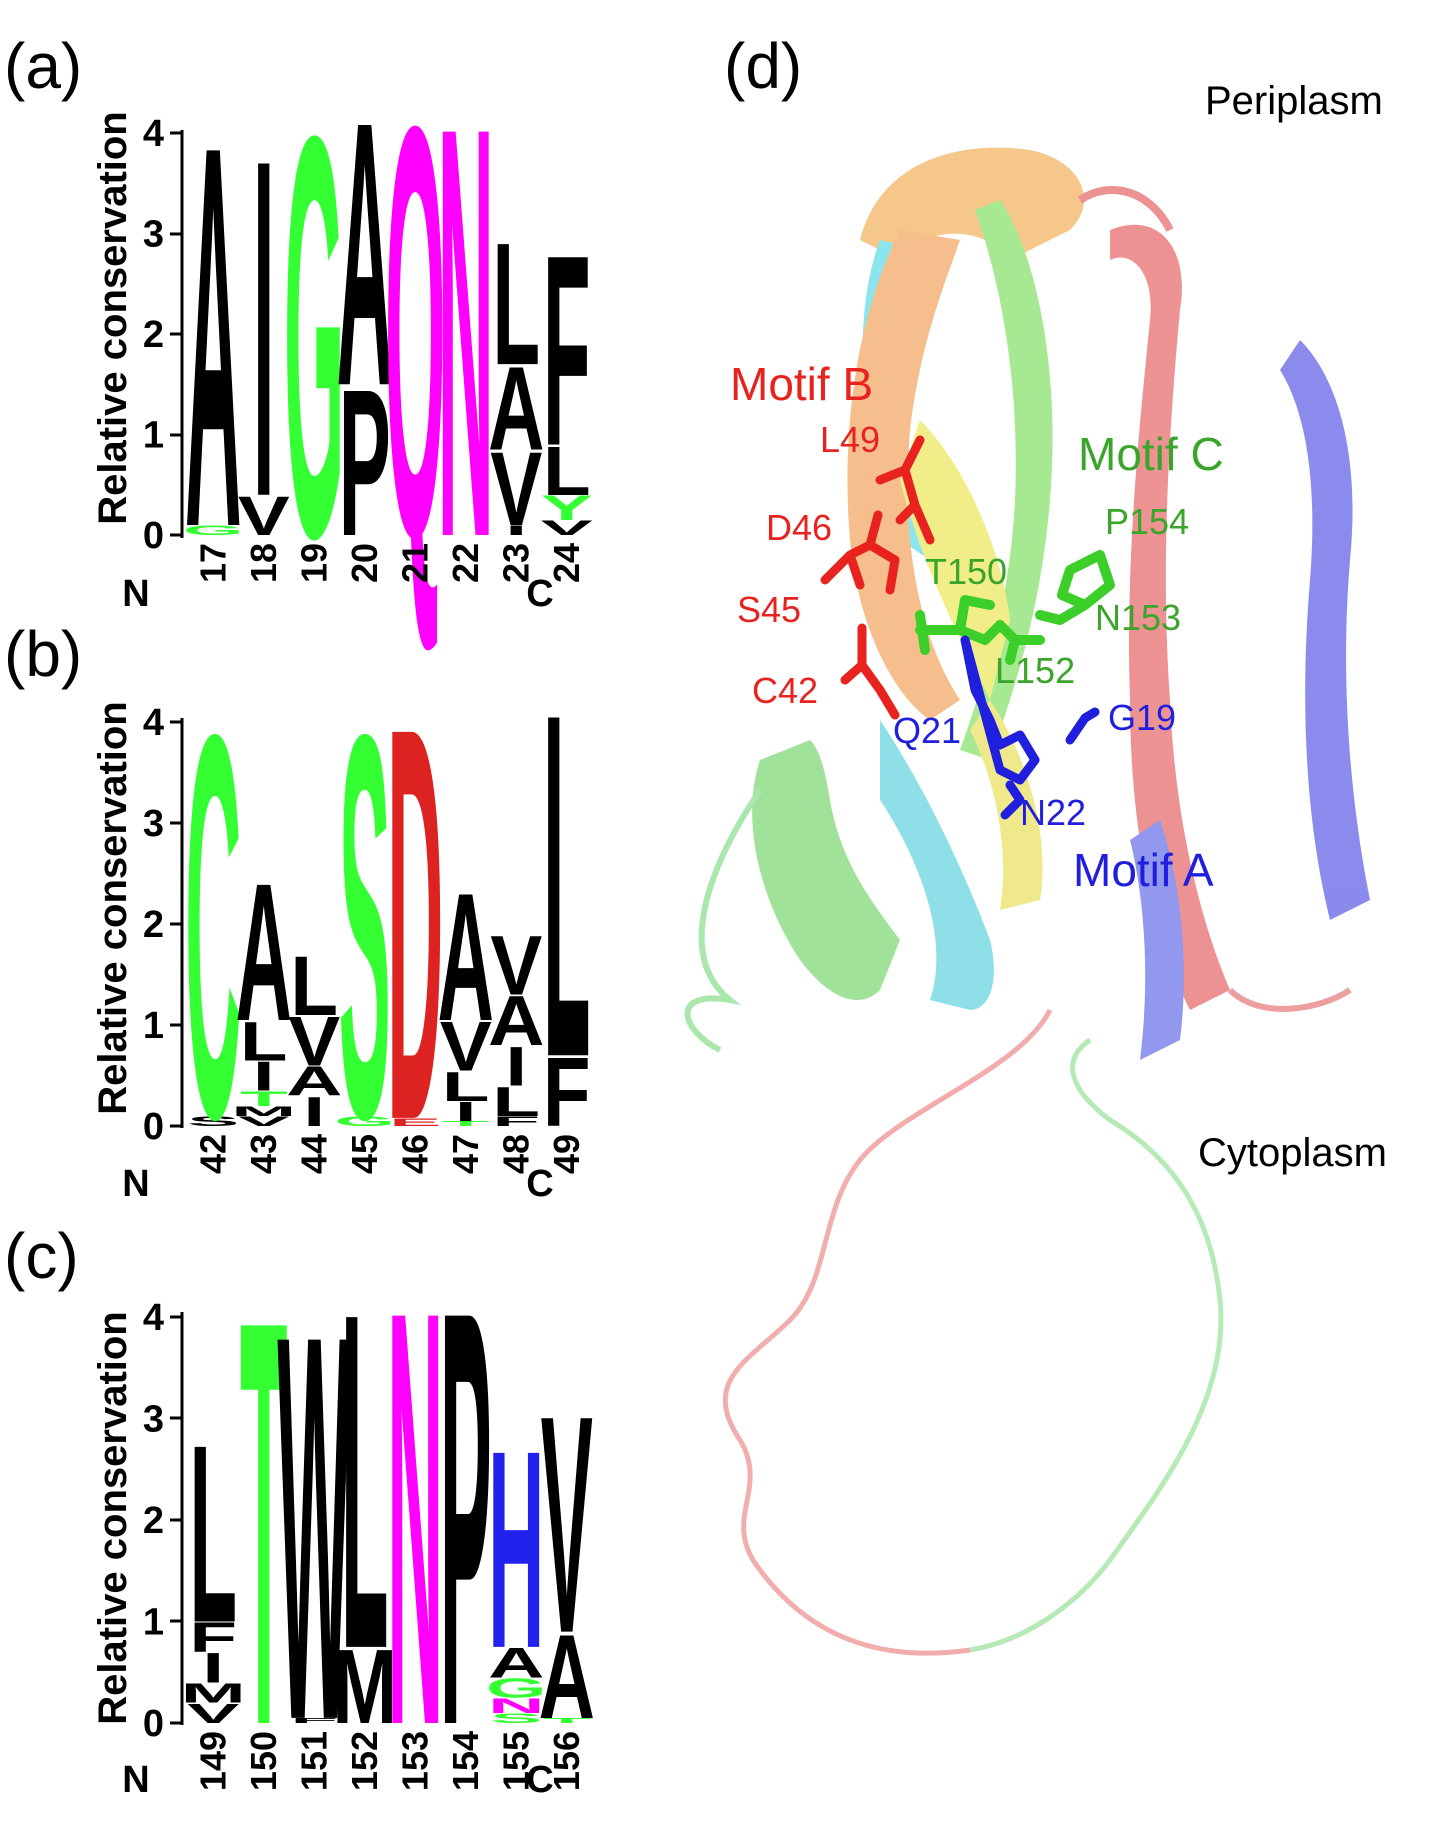  I want to click on motif-a-sticks, so click(1030, 727).